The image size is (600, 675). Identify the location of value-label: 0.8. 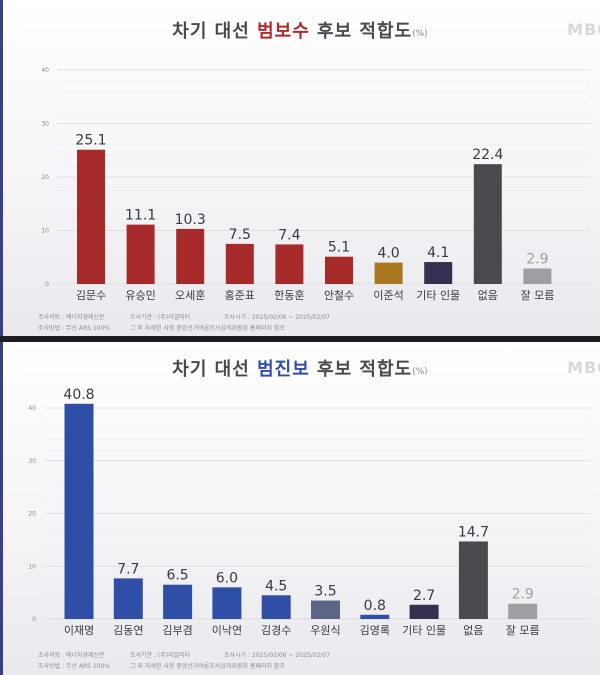
(375, 606).